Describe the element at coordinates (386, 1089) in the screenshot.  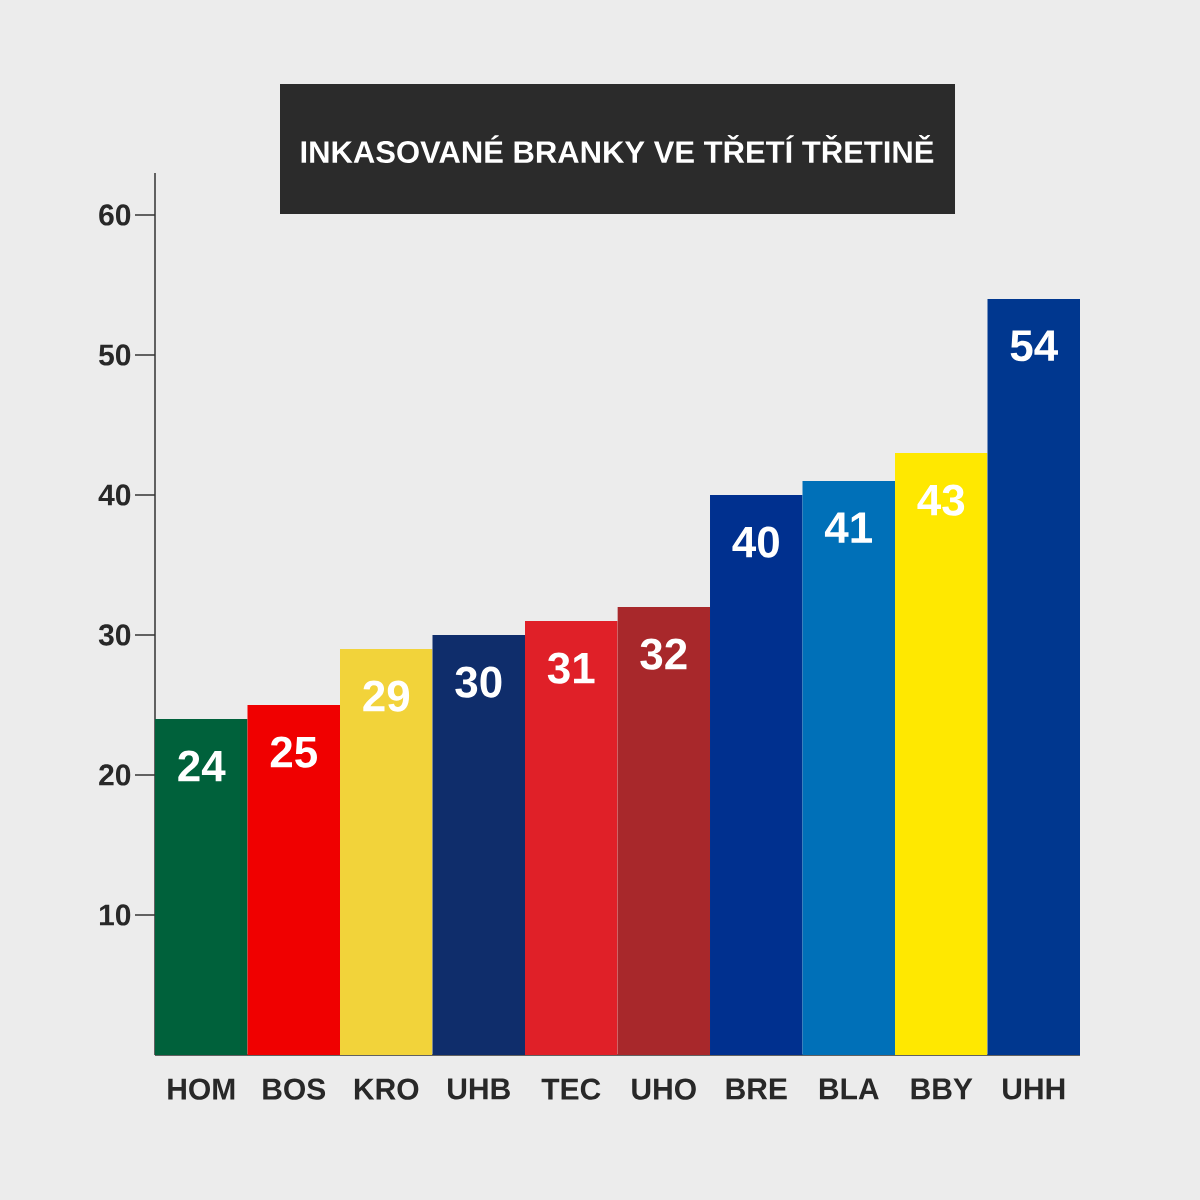
I see `x-tick-label: KRO` at that location.